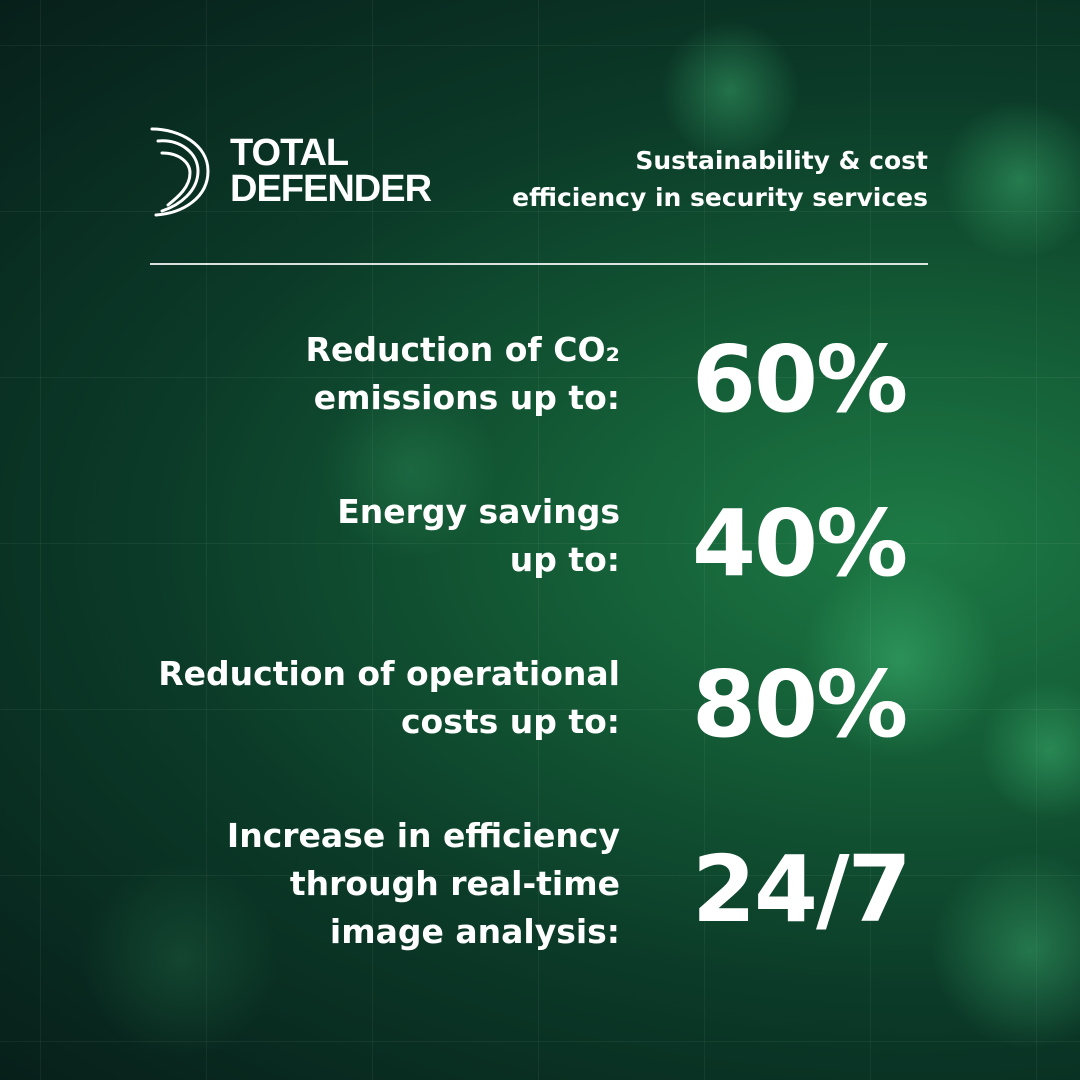 This screenshot has height=1080, width=1080. Describe the element at coordinates (800, 543) in the screenshot. I see `stat-value: 40%` at that location.